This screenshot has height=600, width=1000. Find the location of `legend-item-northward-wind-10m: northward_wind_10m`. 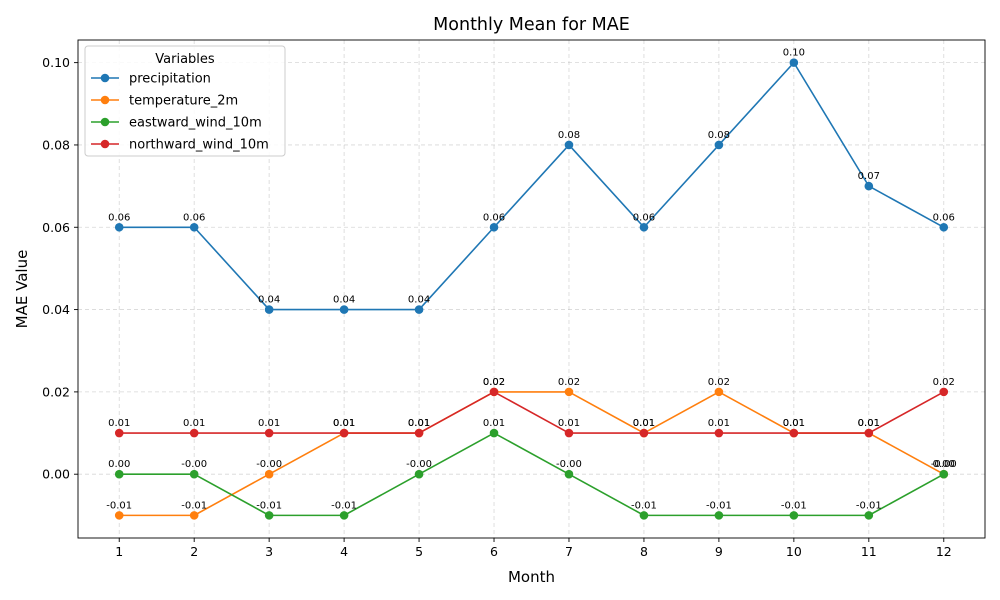

legend-item-northward-wind-10m: northward_wind_10m is located at coordinates (180, 145).